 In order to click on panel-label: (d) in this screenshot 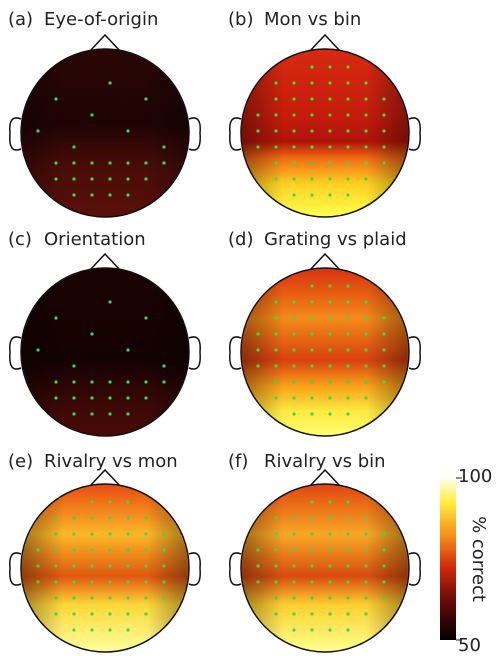, I will do `click(240, 239)`.